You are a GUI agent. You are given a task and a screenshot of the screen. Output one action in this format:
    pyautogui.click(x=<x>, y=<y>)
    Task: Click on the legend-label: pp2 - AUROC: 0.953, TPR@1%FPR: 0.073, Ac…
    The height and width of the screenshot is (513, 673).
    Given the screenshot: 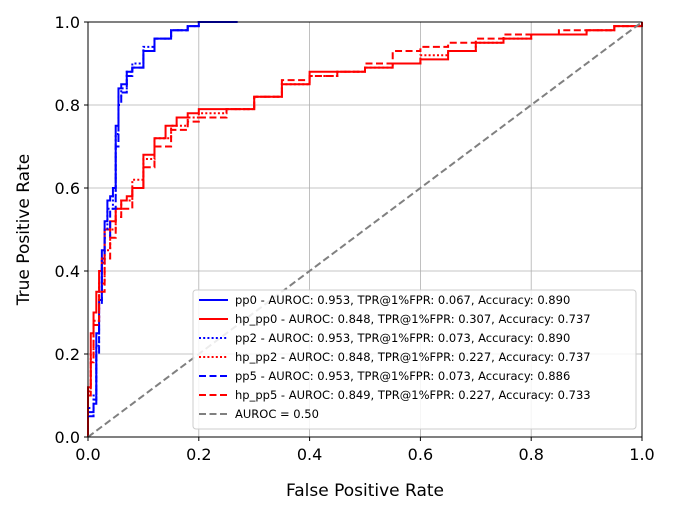 What is the action you would take?
    pyautogui.click(x=402, y=338)
    